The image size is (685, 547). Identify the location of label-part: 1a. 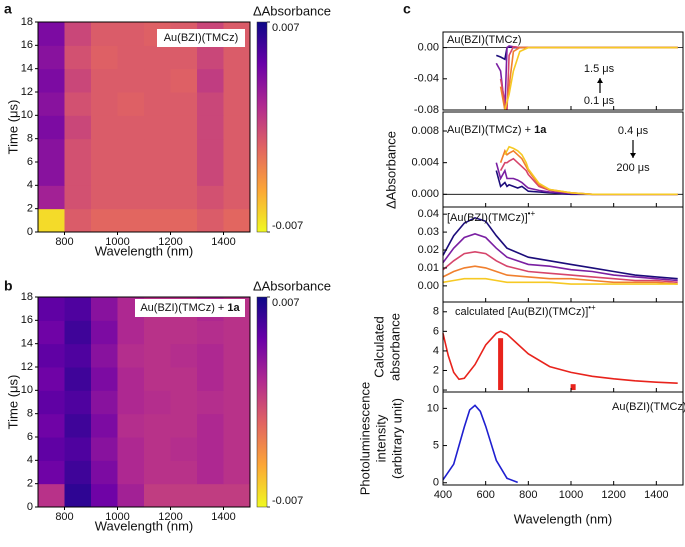
(233, 308).